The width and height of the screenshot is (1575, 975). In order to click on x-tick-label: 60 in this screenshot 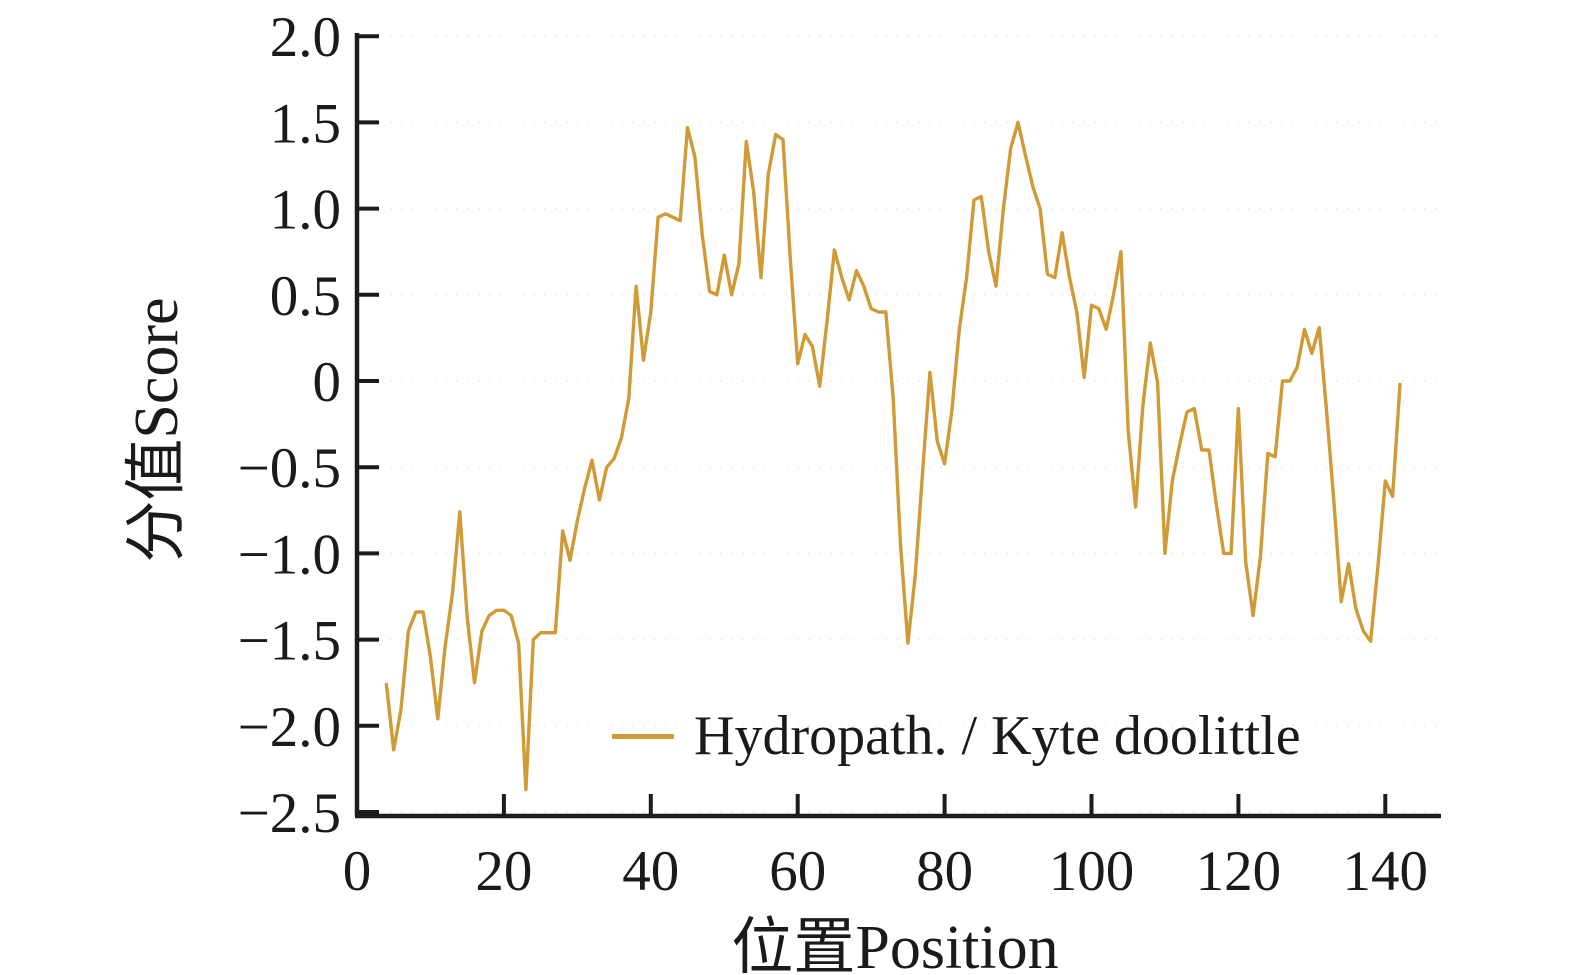, I will do `click(797, 871)`.